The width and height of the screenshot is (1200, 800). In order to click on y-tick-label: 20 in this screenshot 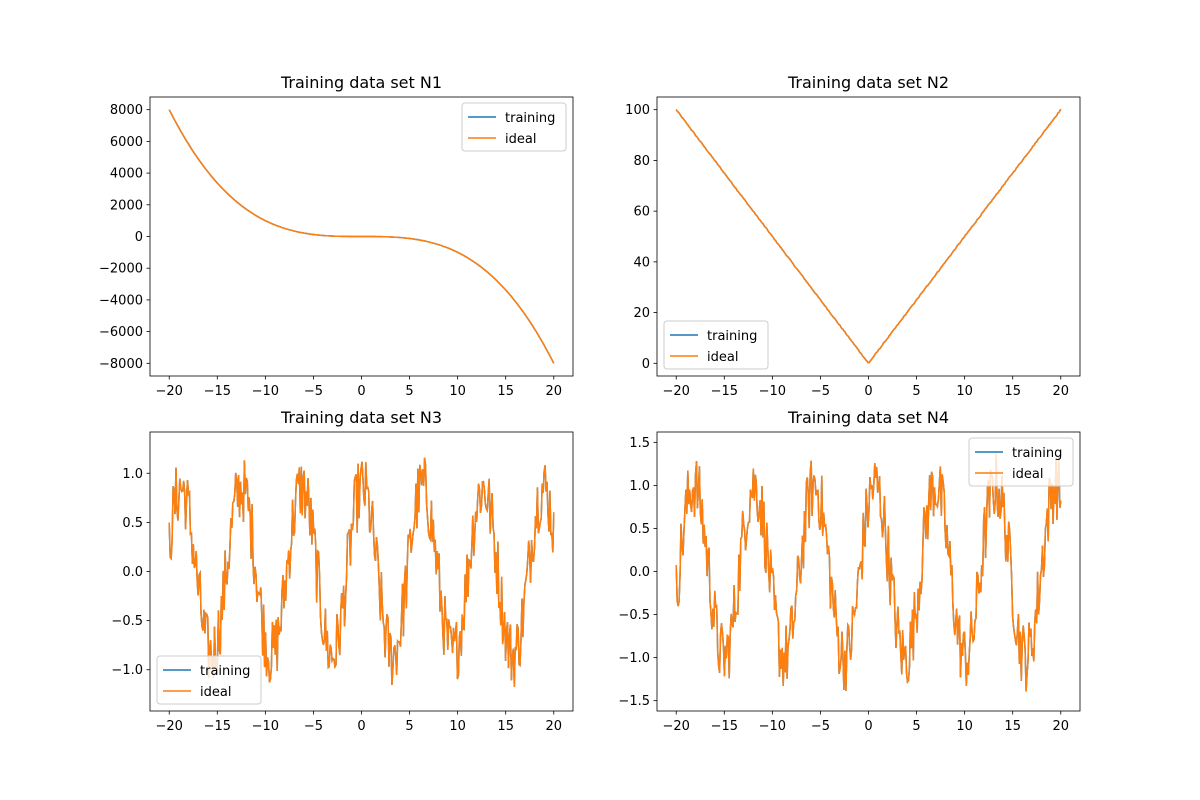, I will do `click(641, 313)`.